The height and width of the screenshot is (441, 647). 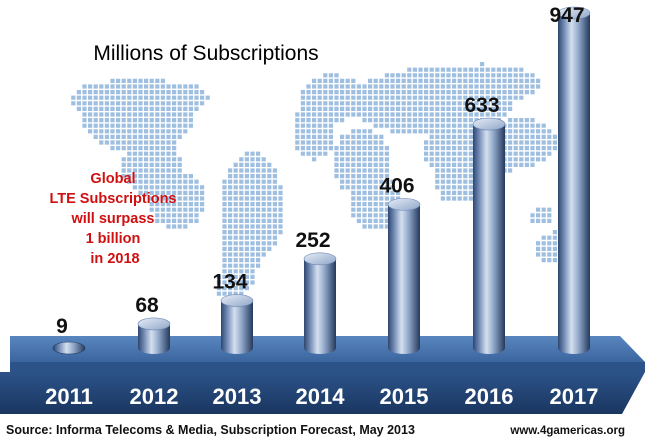 What do you see at coordinates (312, 240) in the screenshot?
I see `value-label-2014: 252` at bounding box center [312, 240].